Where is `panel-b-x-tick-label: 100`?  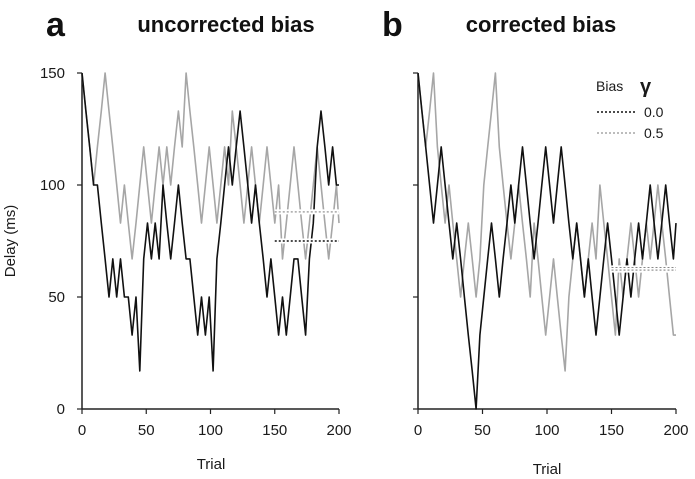 panel-b-x-tick-label: 100 is located at coordinates (546, 430).